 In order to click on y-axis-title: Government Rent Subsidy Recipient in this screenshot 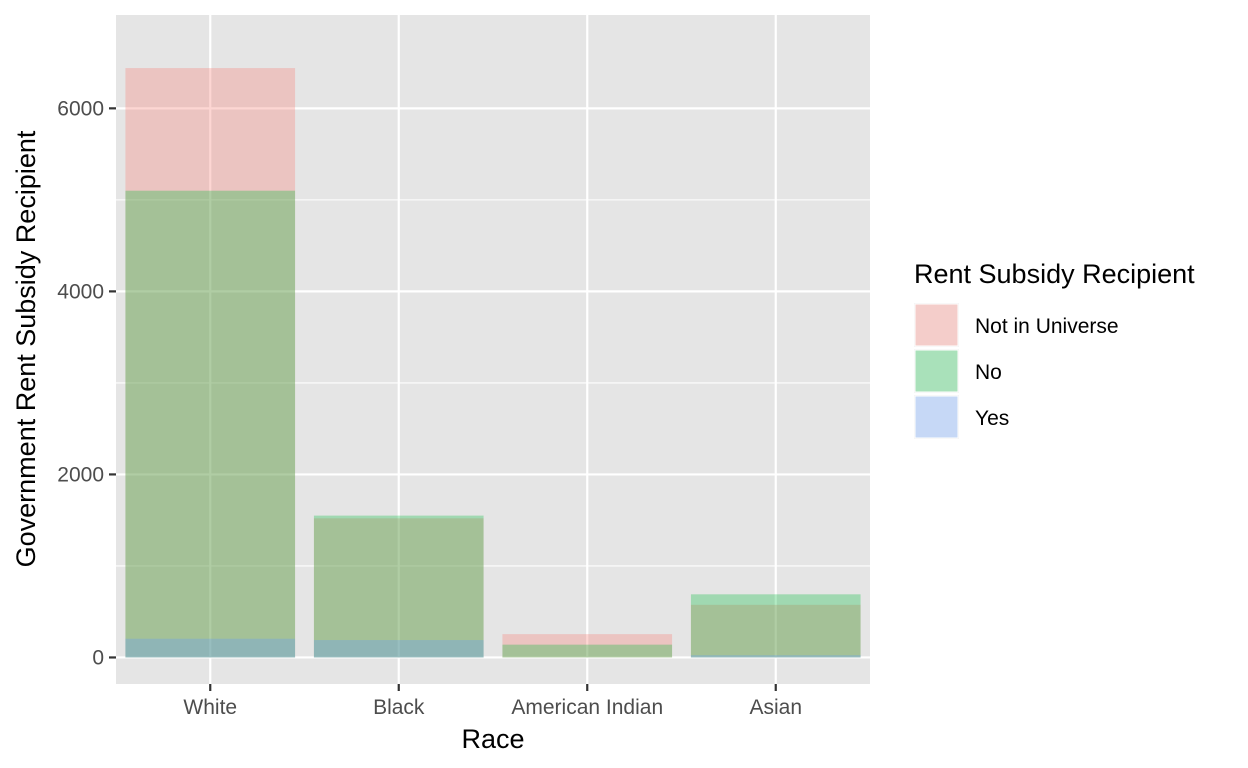, I will do `click(26, 348)`.